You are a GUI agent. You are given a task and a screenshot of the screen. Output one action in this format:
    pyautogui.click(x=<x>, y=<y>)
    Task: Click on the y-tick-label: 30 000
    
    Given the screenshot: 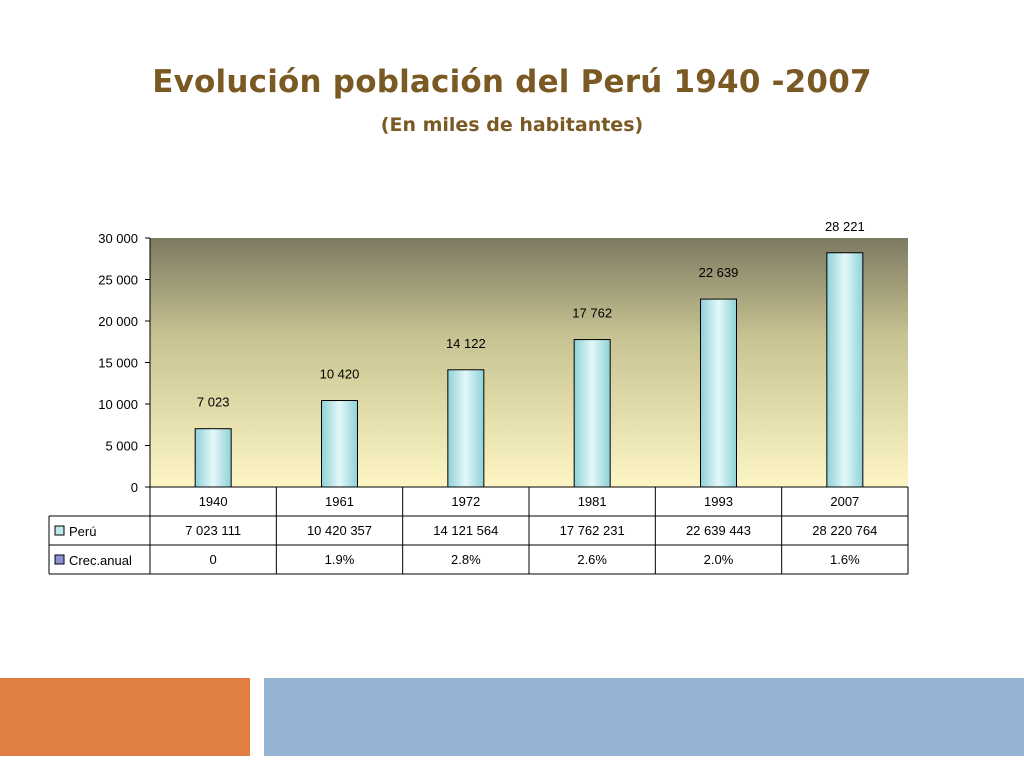 What is the action you would take?
    pyautogui.click(x=118, y=238)
    